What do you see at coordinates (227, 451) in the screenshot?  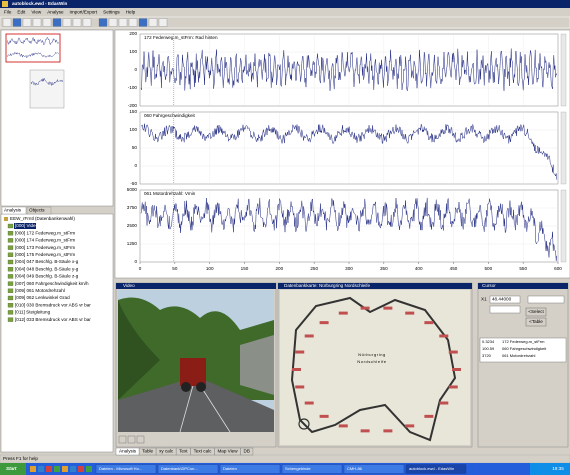 I see `tab-label: Map View` at bounding box center [227, 451].